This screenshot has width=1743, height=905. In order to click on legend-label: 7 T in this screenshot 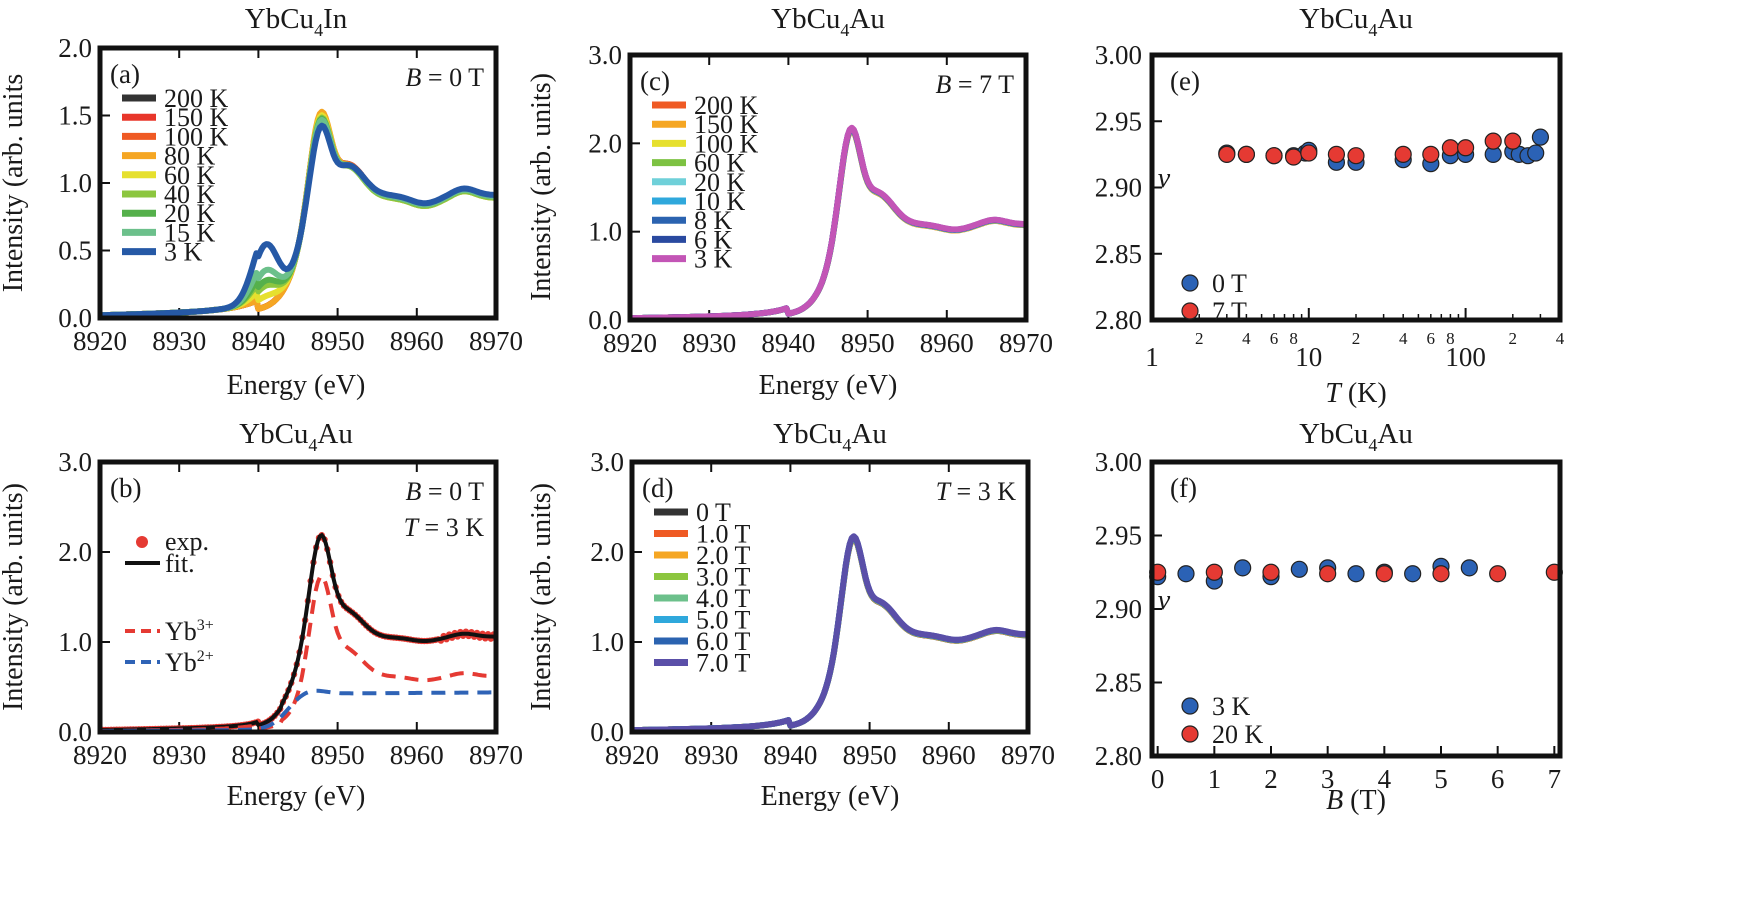, I will do `click(1229, 311)`.